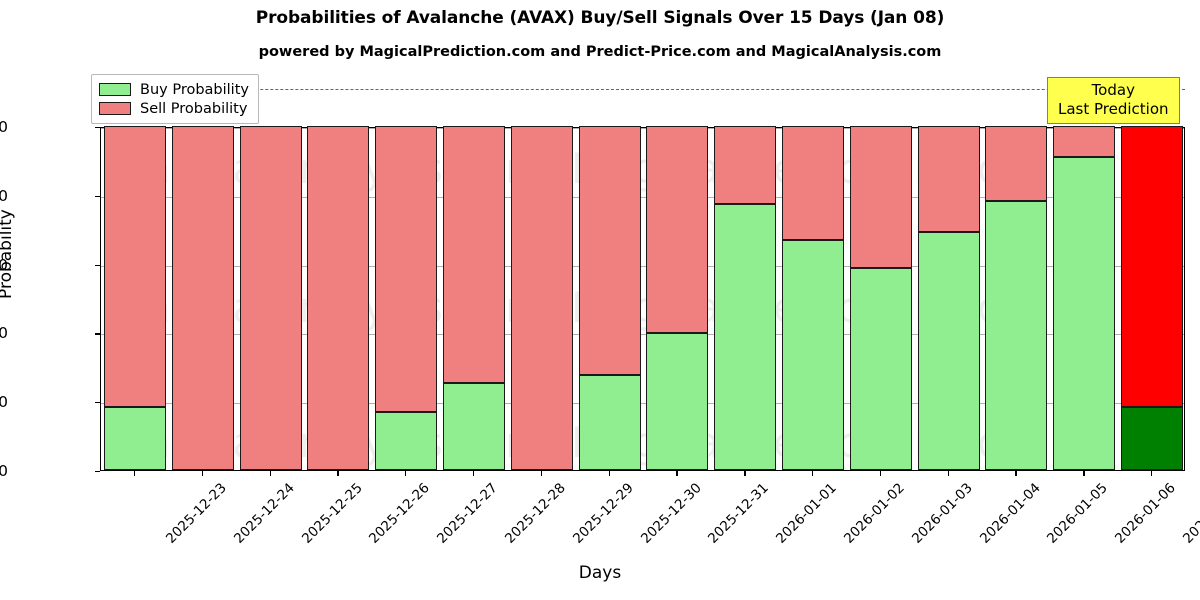 The image size is (1200, 600). Describe the element at coordinates (115, 89) in the screenshot. I see `legend-swatch-buy-icon` at that location.